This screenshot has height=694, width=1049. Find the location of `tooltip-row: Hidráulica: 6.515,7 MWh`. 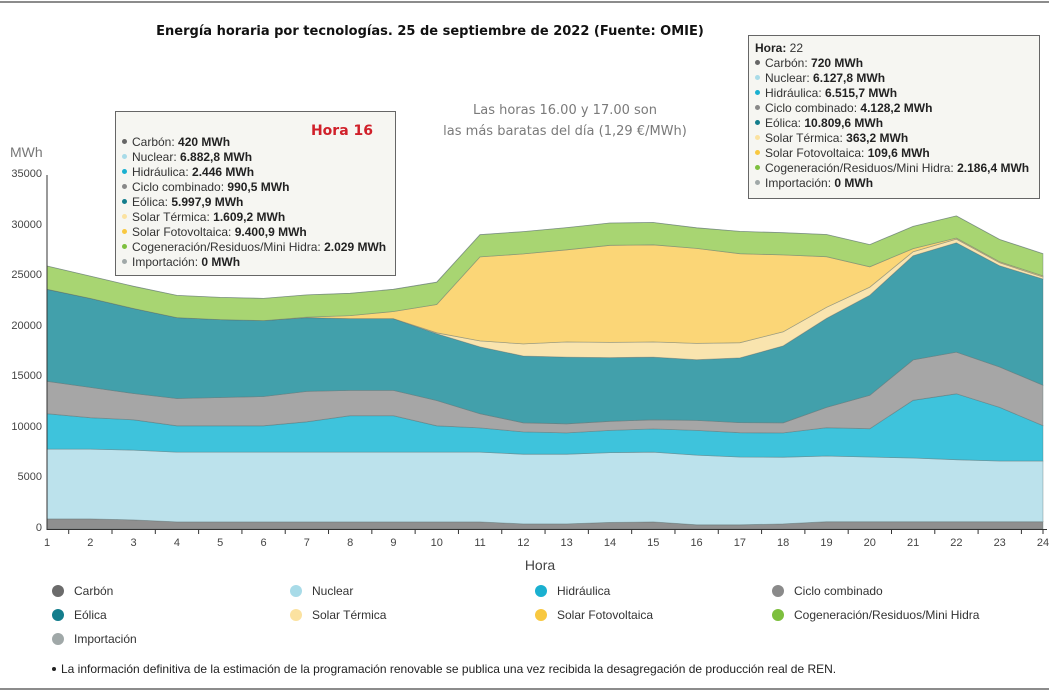

tooltip-row: Hidráulica: 6.515,7 MWh is located at coordinates (894, 93).